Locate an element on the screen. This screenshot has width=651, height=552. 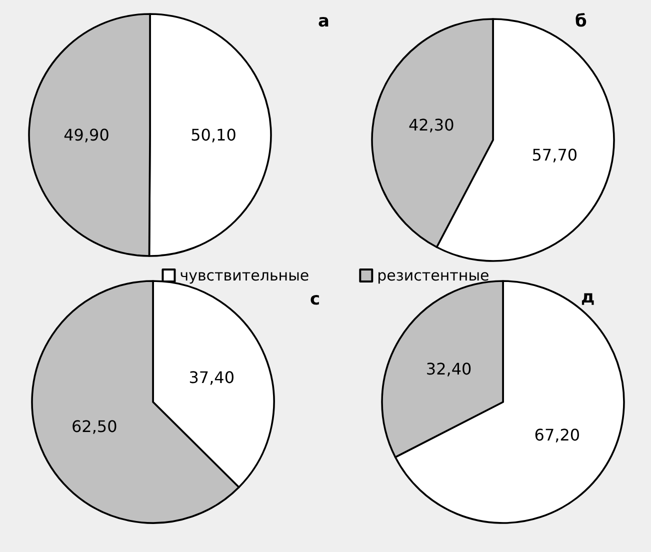
data-label: 67,20 is located at coordinates (557, 435).